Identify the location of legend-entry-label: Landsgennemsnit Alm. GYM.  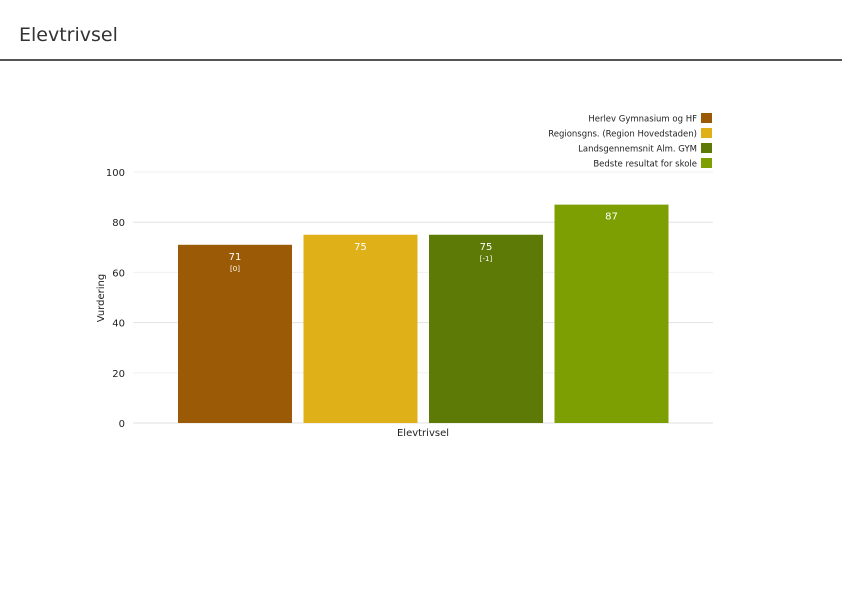
(637, 150).